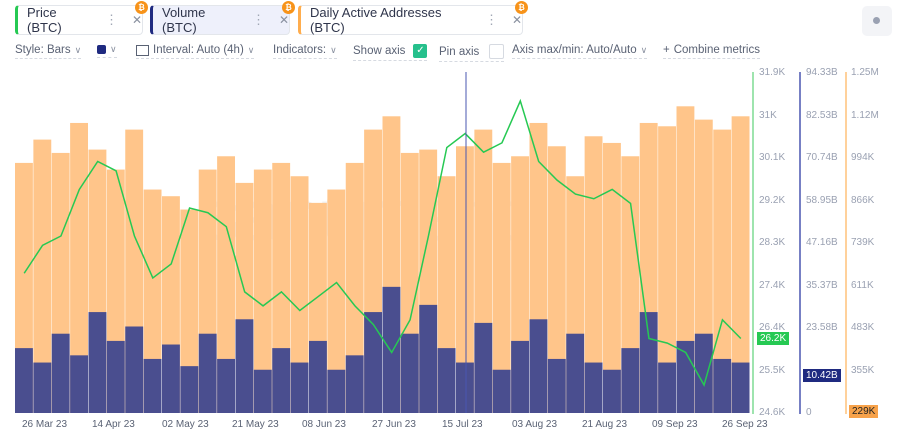 This screenshot has height=445, width=900. I want to click on axis-maxmin-label: Axis max/min: Auto/Auto, so click(574, 50).